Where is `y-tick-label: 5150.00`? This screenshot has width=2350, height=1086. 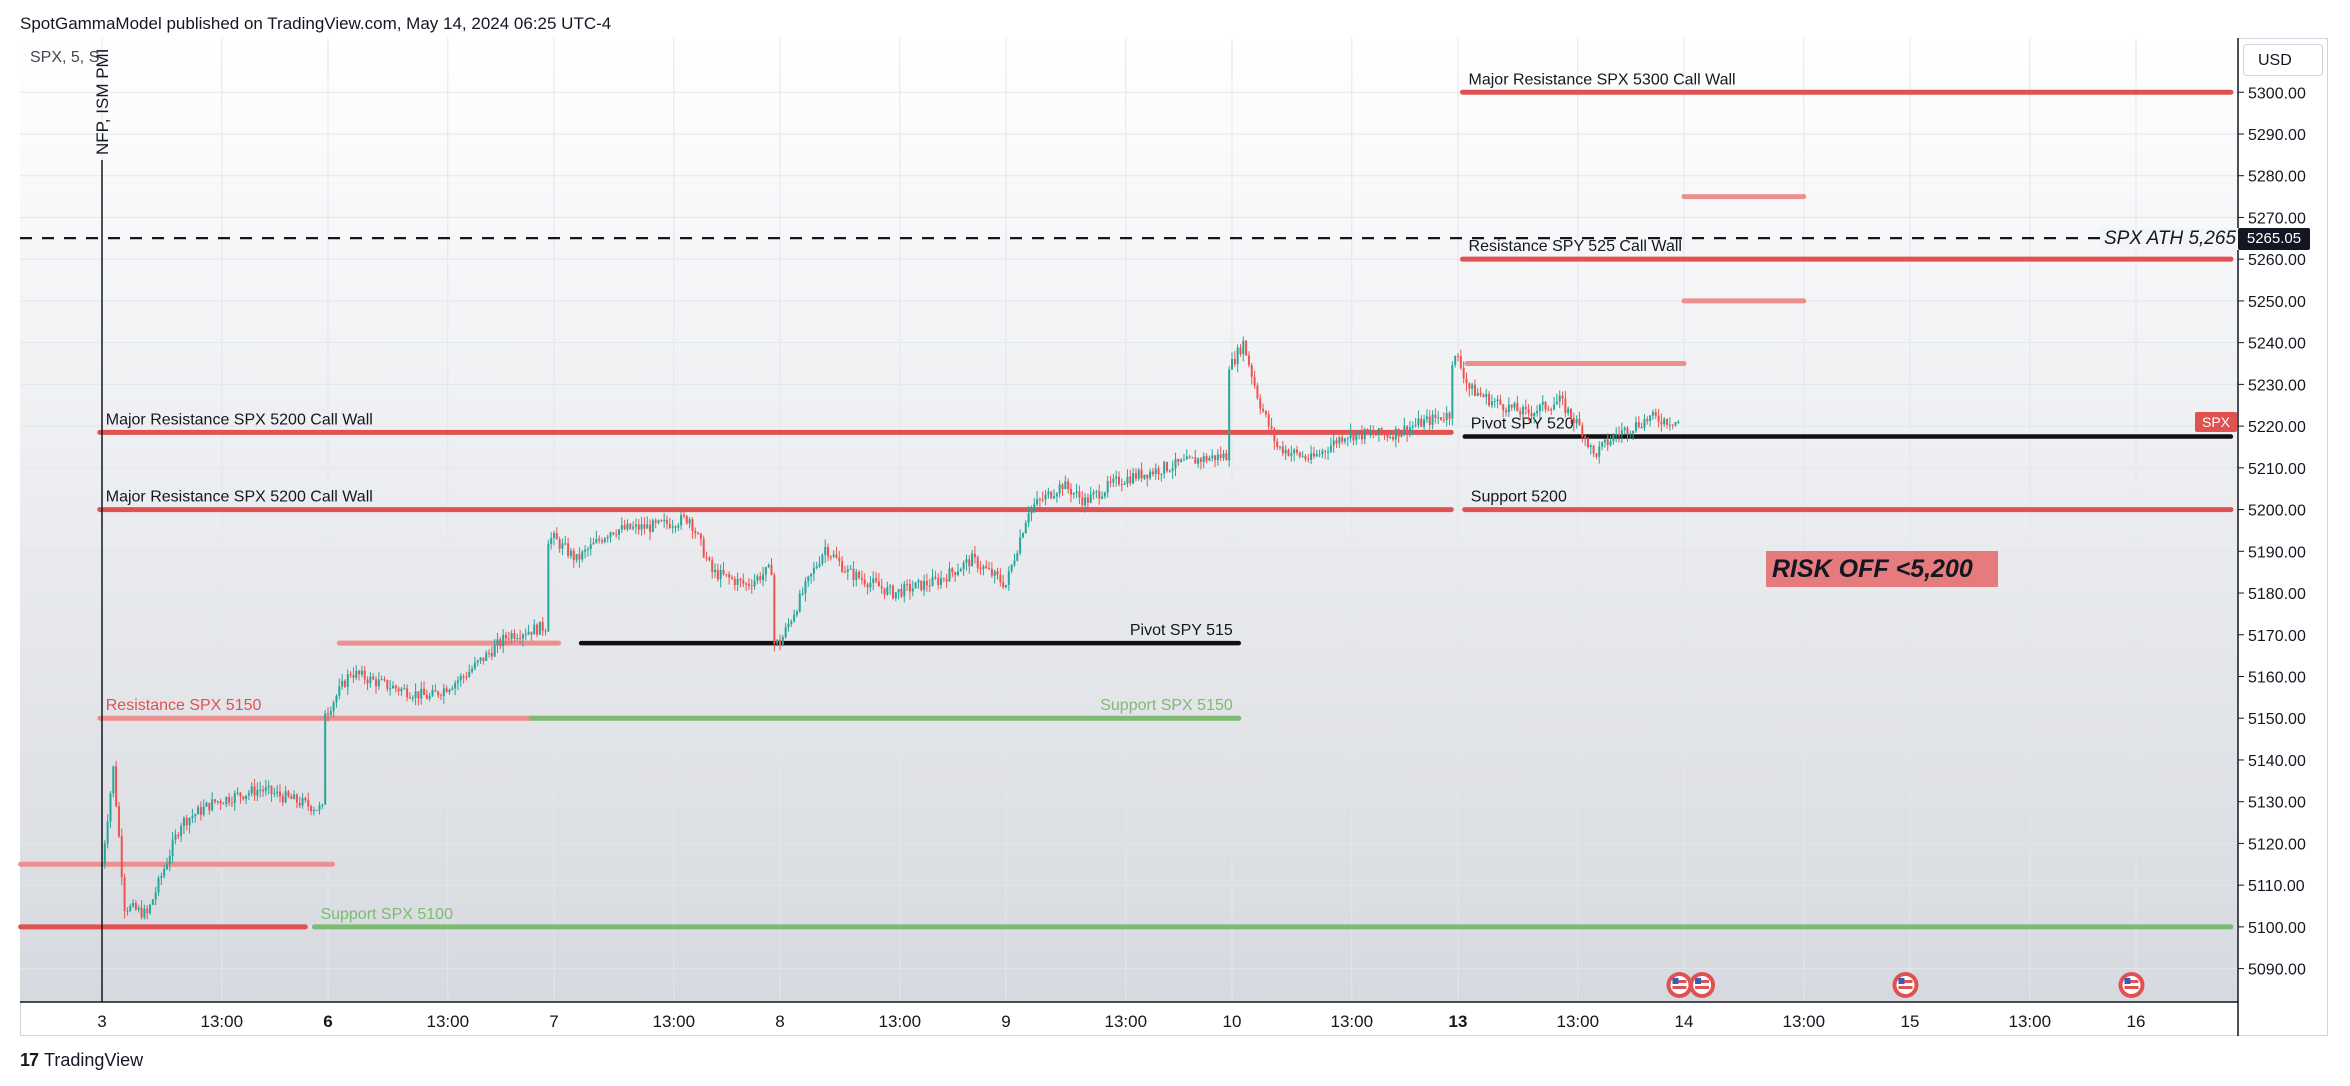
y-tick-label: 5150.00 is located at coordinates (2277, 719).